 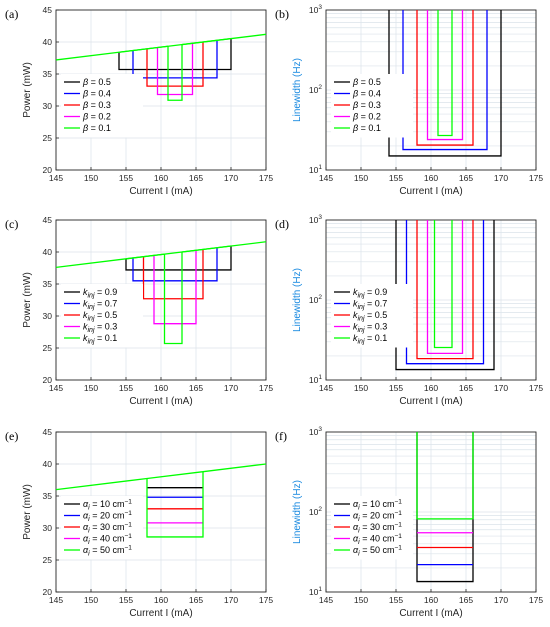 What do you see at coordinates (48, 220) in the screenshot?
I see `y-tick-label: 45` at bounding box center [48, 220].